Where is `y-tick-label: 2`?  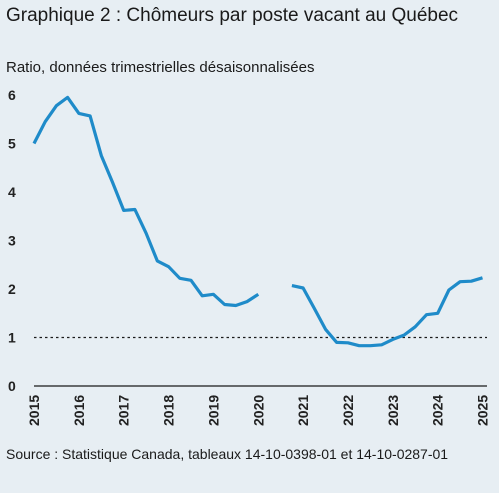
y-tick-label: 2 is located at coordinates (12, 289).